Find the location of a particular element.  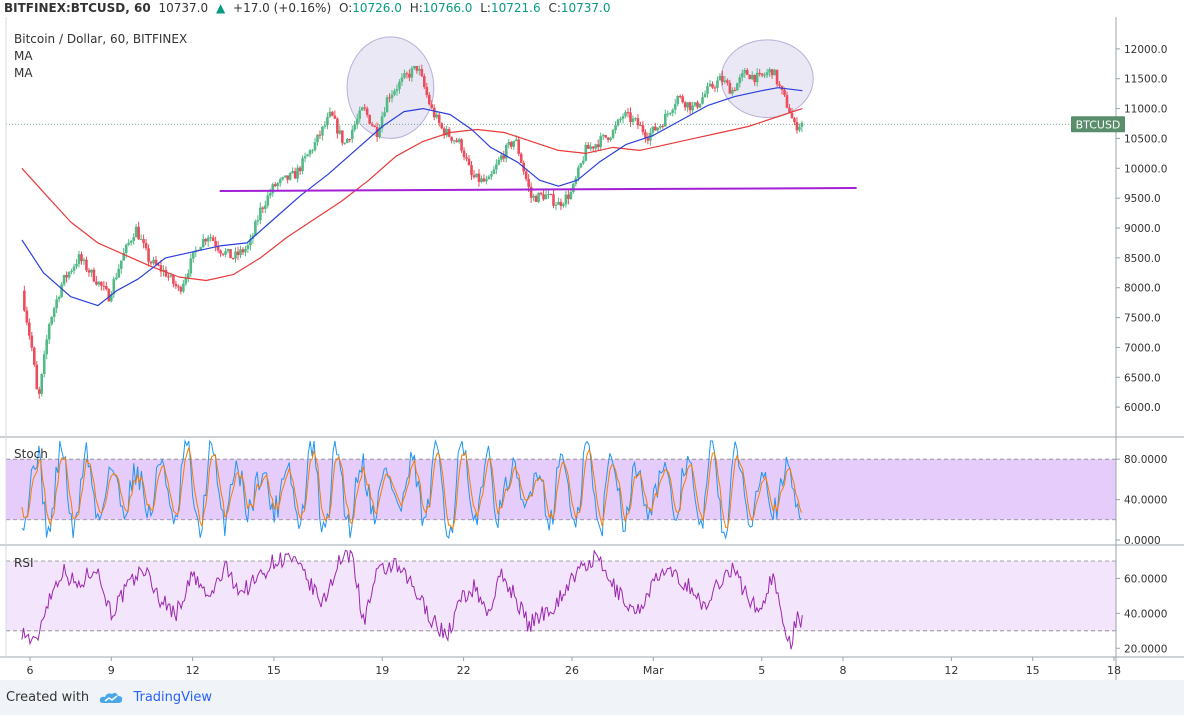

stoch-d-line is located at coordinates (411, 488).